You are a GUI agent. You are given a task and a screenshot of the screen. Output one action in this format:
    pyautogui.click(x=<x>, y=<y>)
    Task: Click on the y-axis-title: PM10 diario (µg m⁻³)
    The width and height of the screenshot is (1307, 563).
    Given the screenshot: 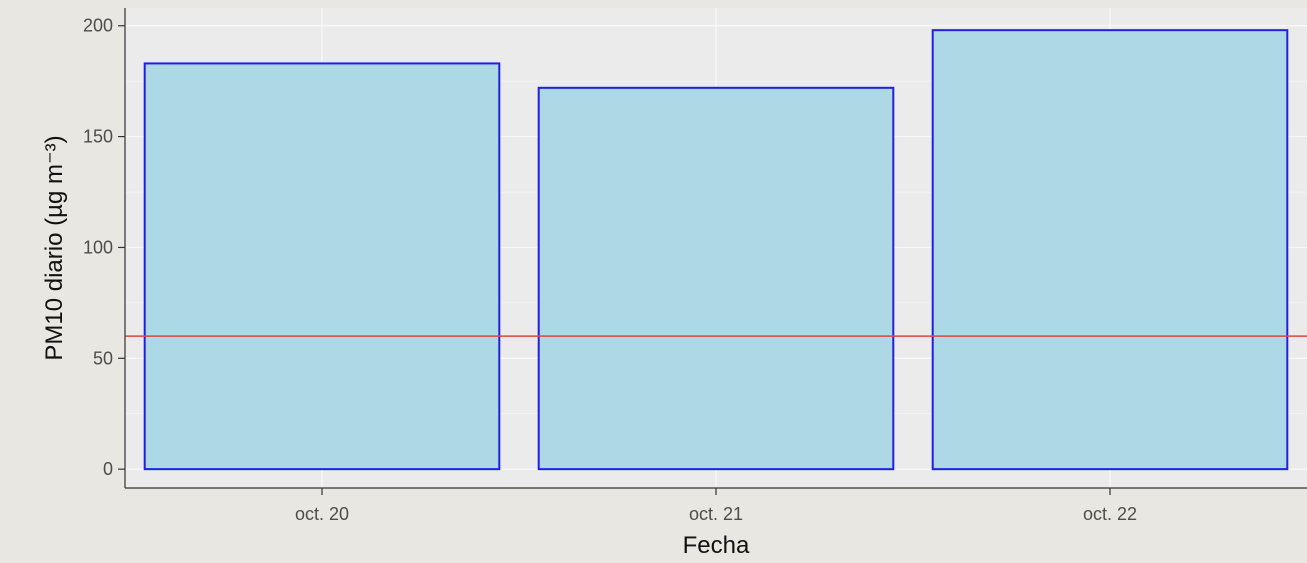 What is the action you would take?
    pyautogui.click(x=54, y=247)
    